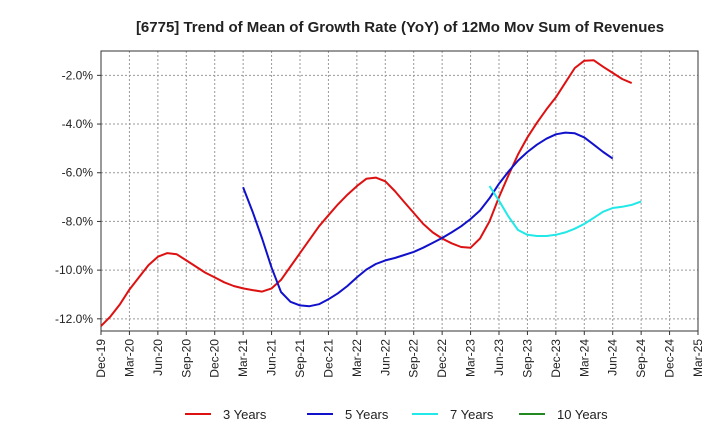 The image size is (720, 440). Describe the element at coordinates (527, 358) in the screenshot. I see `x-tick-label: Sep-23` at that location.